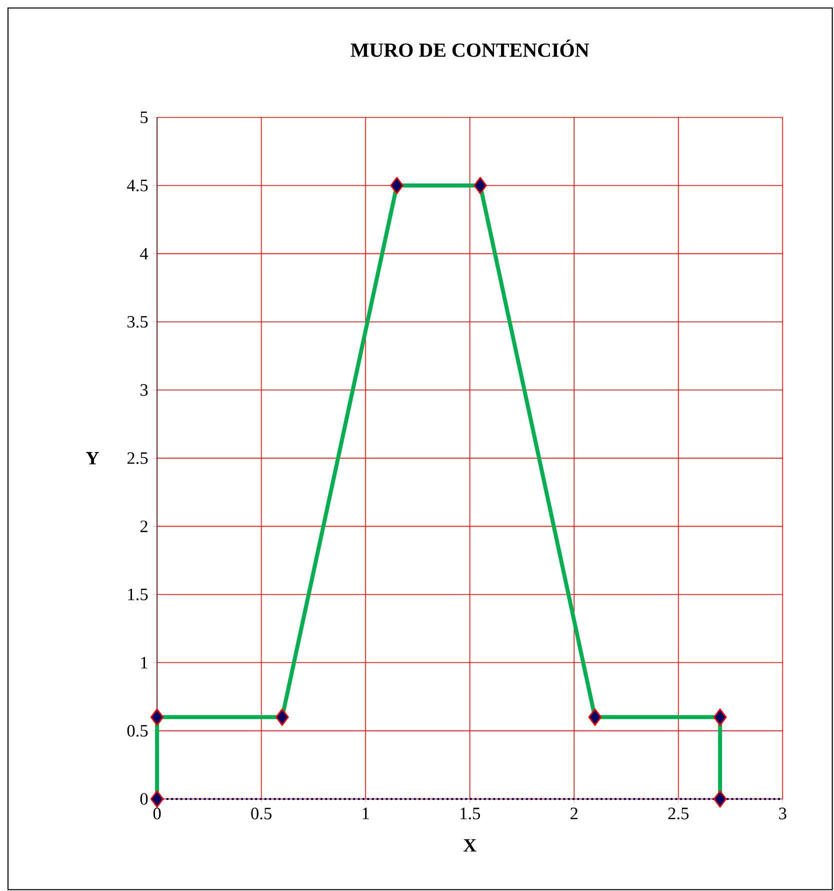  Describe the element at coordinates (366, 814) in the screenshot. I see `x-tick-label: 1` at that location.